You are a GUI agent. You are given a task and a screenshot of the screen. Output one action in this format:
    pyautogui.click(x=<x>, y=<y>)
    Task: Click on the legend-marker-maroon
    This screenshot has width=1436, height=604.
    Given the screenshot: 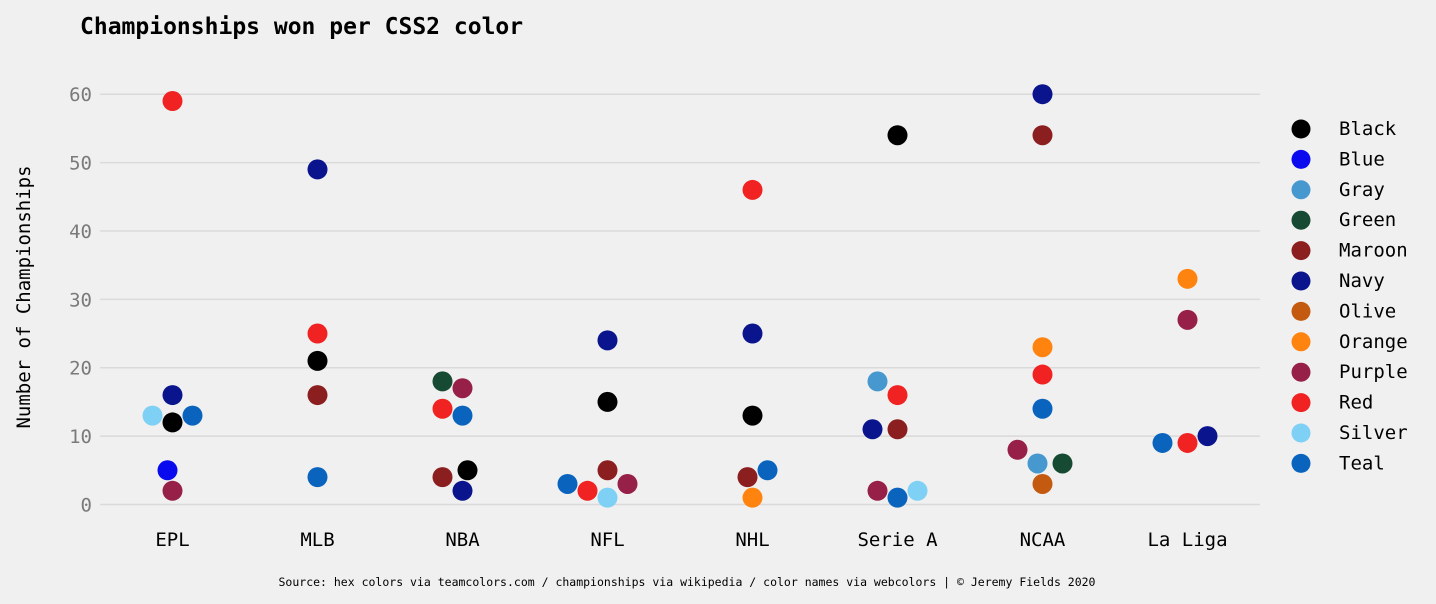 What is the action you would take?
    pyautogui.click(x=1301, y=251)
    